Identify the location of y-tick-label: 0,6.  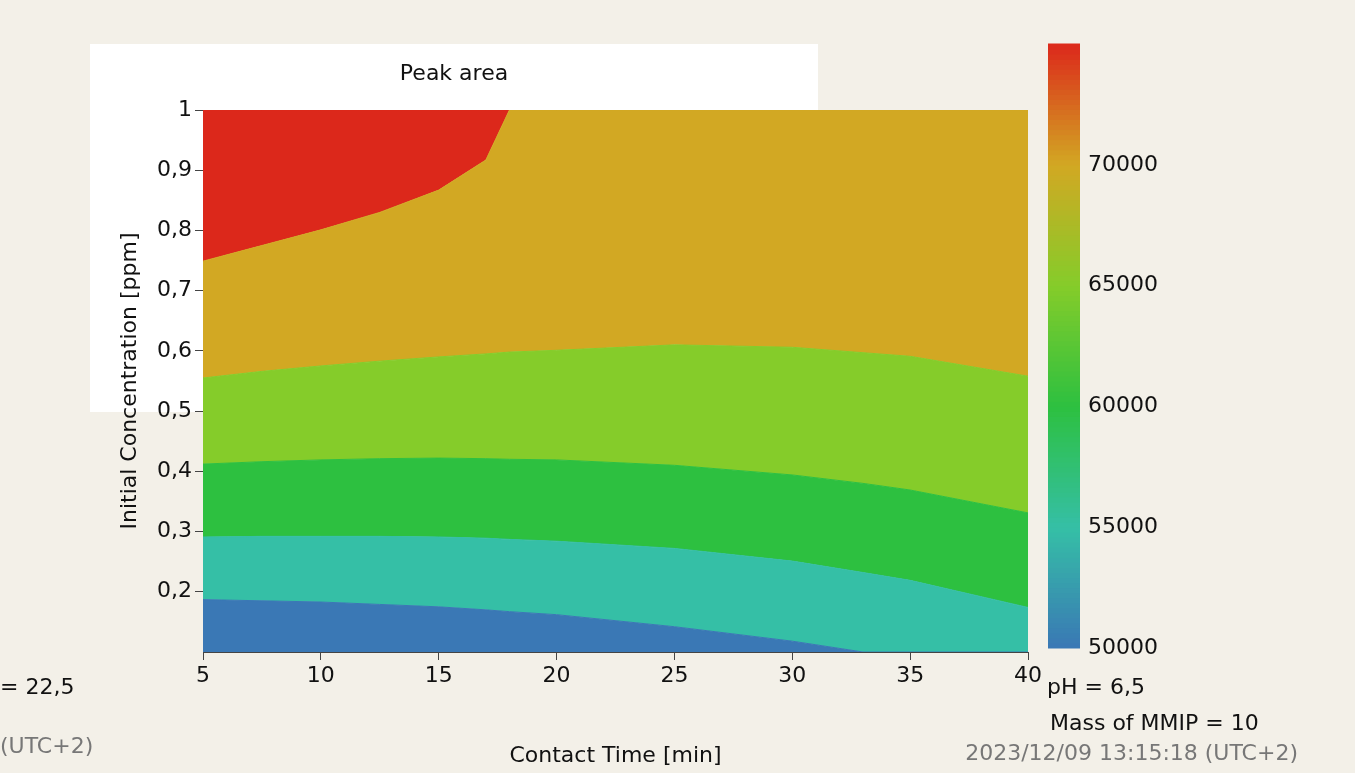
(174, 349).